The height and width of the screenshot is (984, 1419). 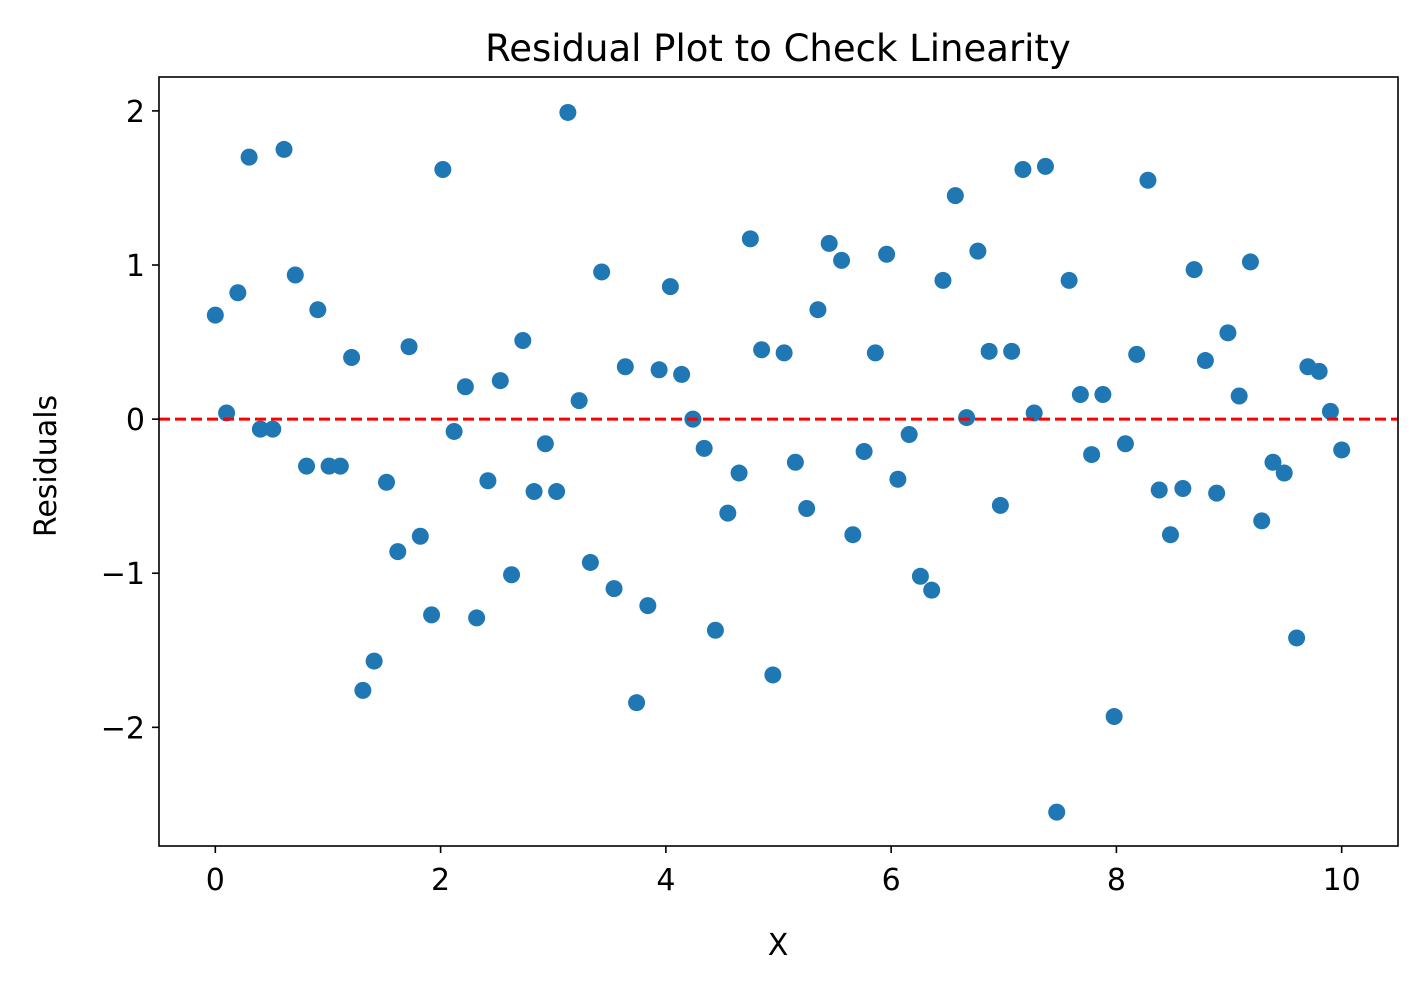 I want to click on x-axis-label: X, so click(x=778, y=945).